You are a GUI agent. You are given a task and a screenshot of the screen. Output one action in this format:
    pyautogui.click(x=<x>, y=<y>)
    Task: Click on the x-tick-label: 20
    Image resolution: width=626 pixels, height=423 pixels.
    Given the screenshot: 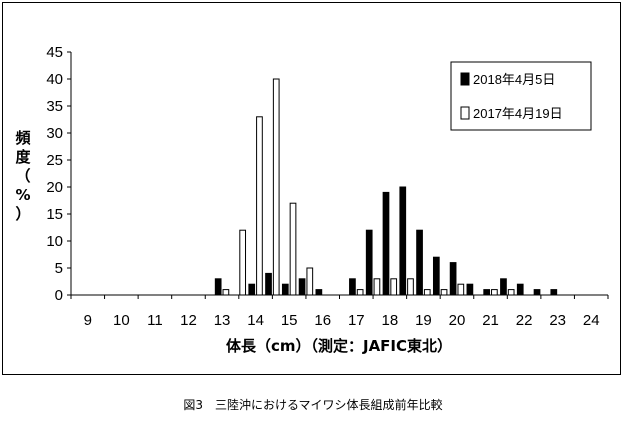 What is the action you would take?
    pyautogui.click(x=457, y=320)
    